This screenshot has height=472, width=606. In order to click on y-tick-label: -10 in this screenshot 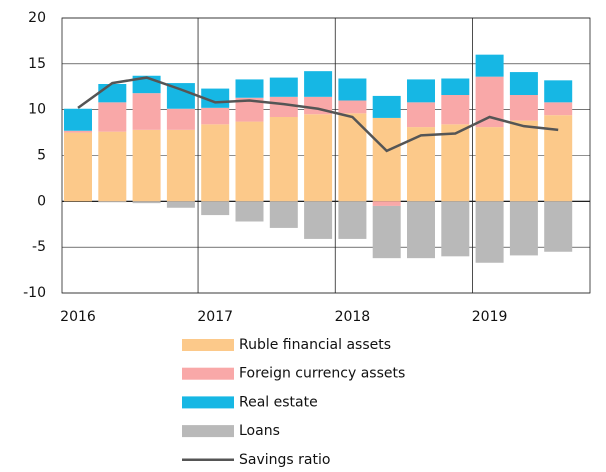, I will do `click(34, 293)`.